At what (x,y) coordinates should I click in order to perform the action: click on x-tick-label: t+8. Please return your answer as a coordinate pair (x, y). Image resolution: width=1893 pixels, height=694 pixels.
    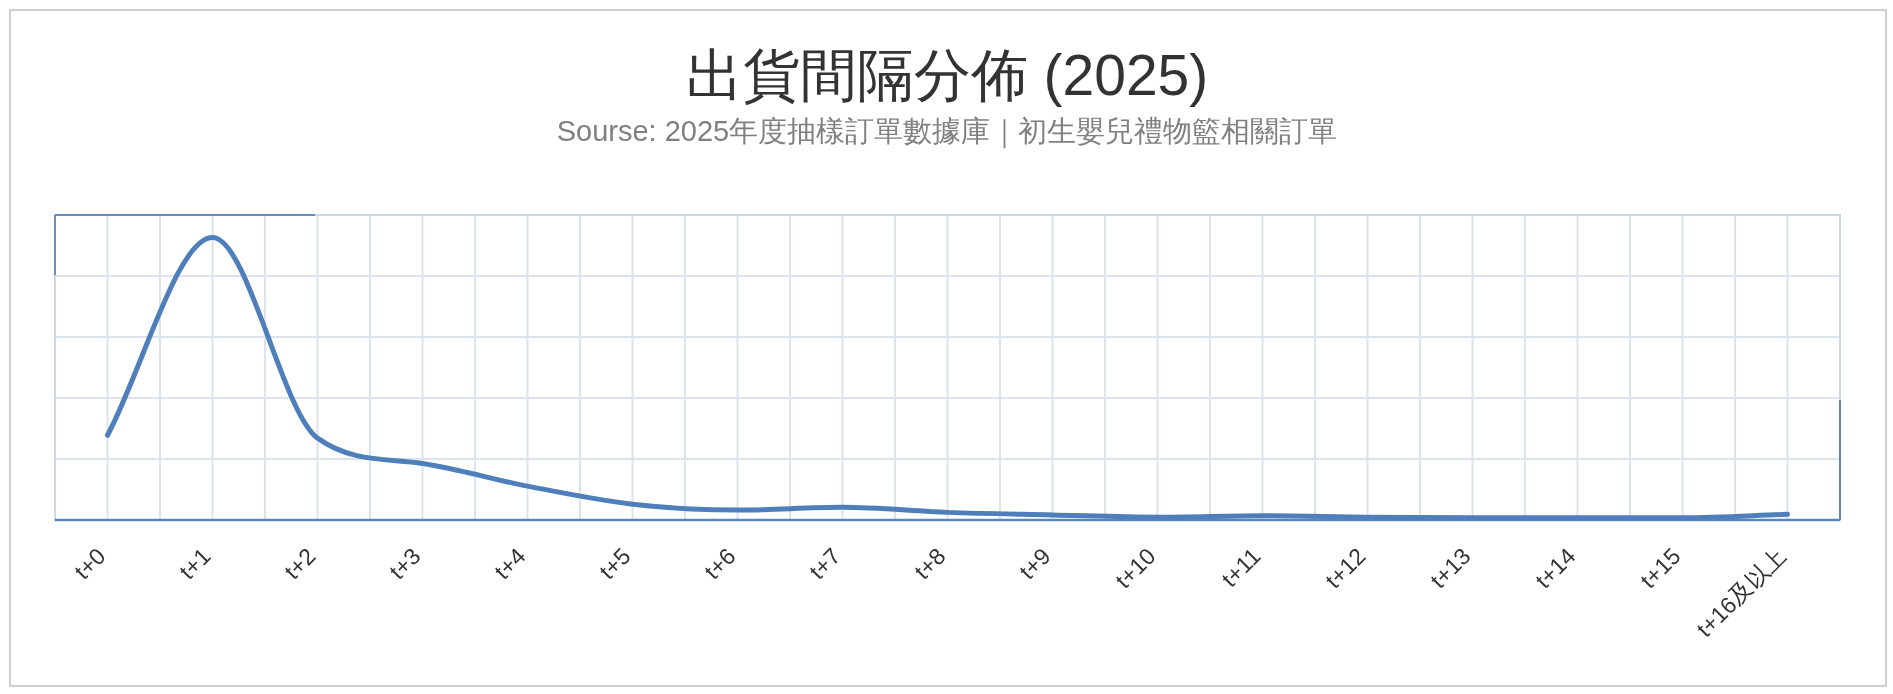
    Looking at the image, I should click on (930, 563).